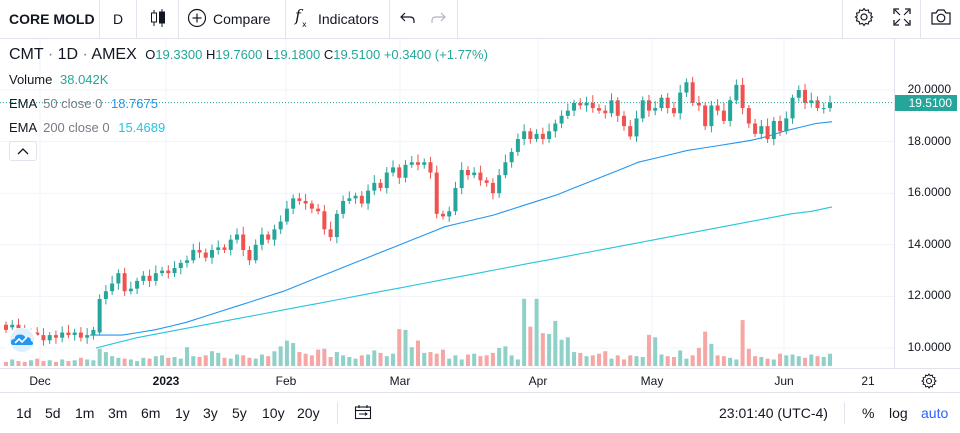 This screenshot has height=433, width=960. I want to click on price-tick-label: 10.0000, so click(929, 347).